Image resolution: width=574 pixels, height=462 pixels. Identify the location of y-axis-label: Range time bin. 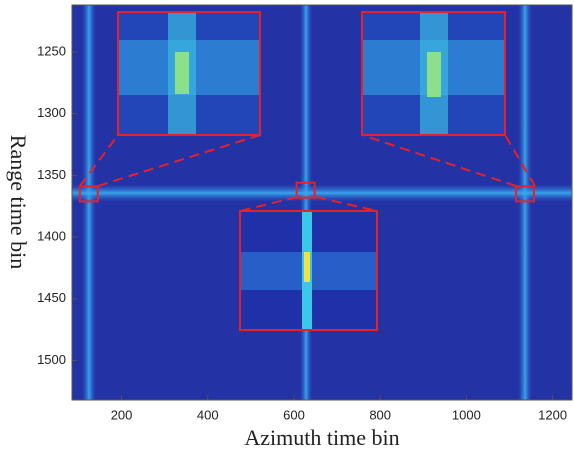
(18, 202).